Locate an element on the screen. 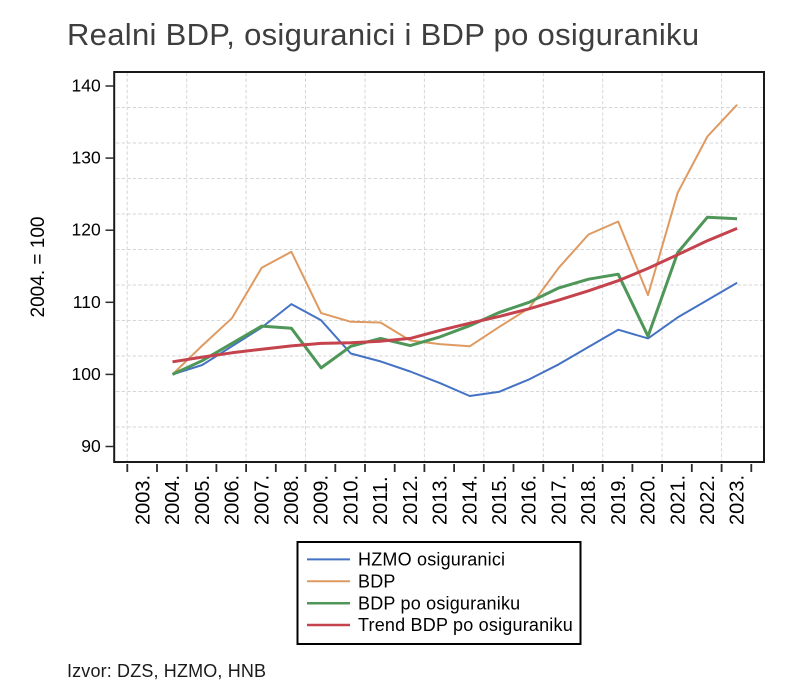 The height and width of the screenshot is (698, 800). svg-text: 2022. is located at coordinates (708, 500).